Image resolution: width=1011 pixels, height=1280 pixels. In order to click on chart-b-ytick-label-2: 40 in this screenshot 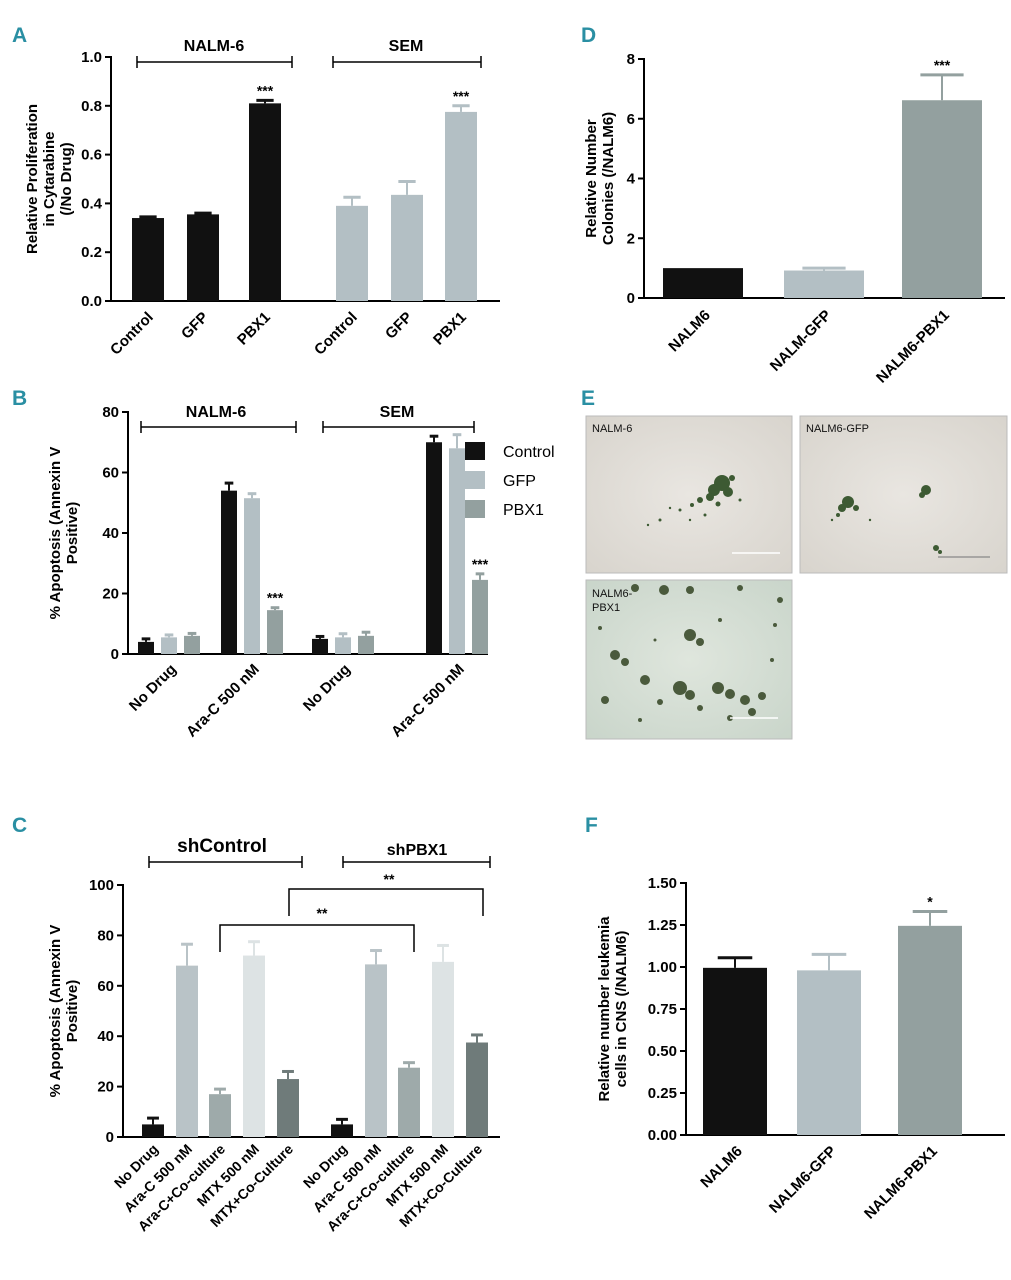, I will do `click(110, 533)`.